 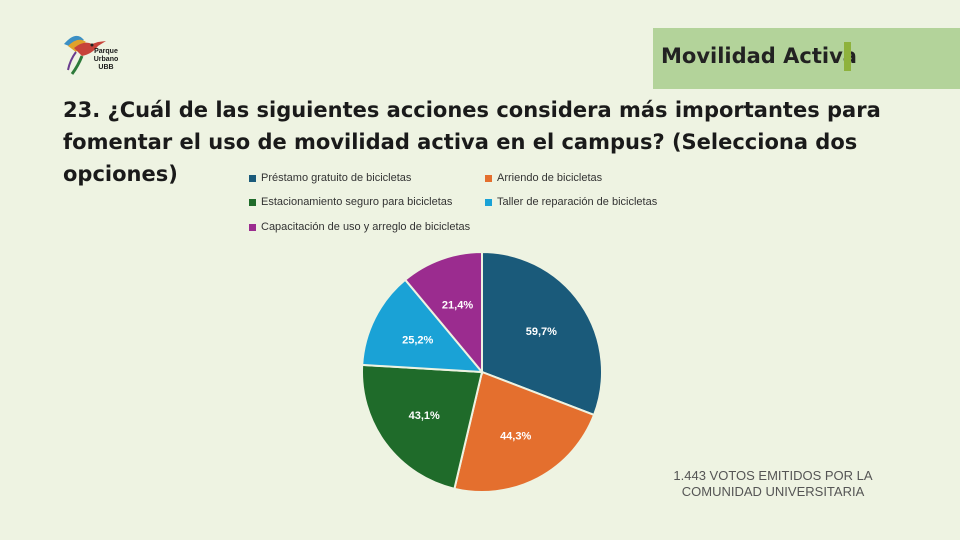 I want to click on title-banner, so click(x=806, y=58).